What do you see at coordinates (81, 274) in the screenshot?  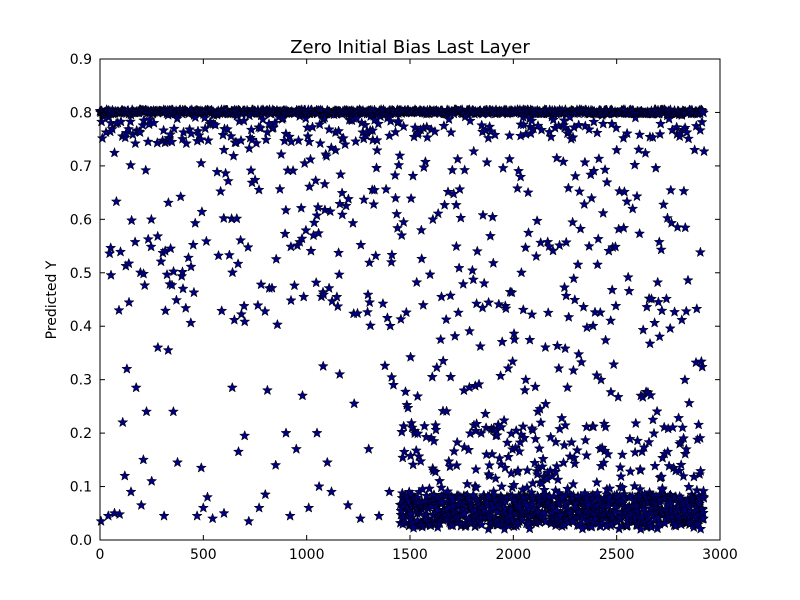 I see `y-tick-label: 0.5` at bounding box center [81, 274].